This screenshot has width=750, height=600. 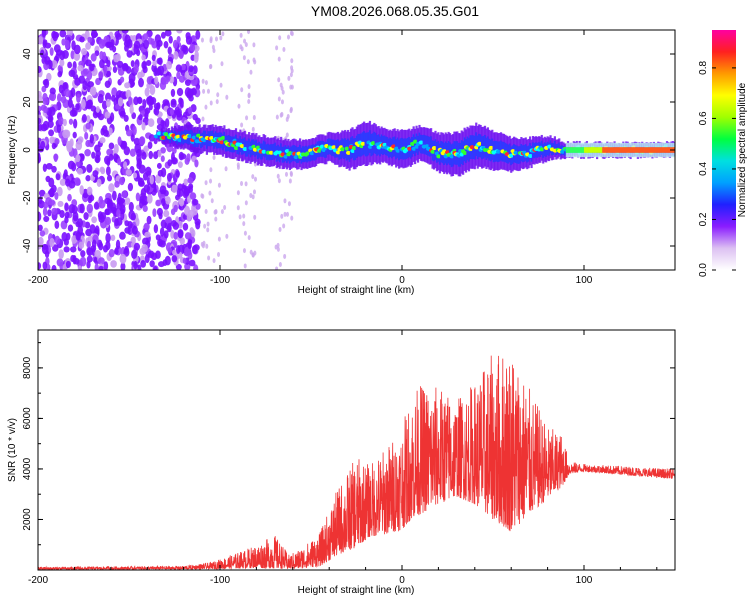 What do you see at coordinates (402, 580) in the screenshot?
I see `x-tick-label: 0` at bounding box center [402, 580].